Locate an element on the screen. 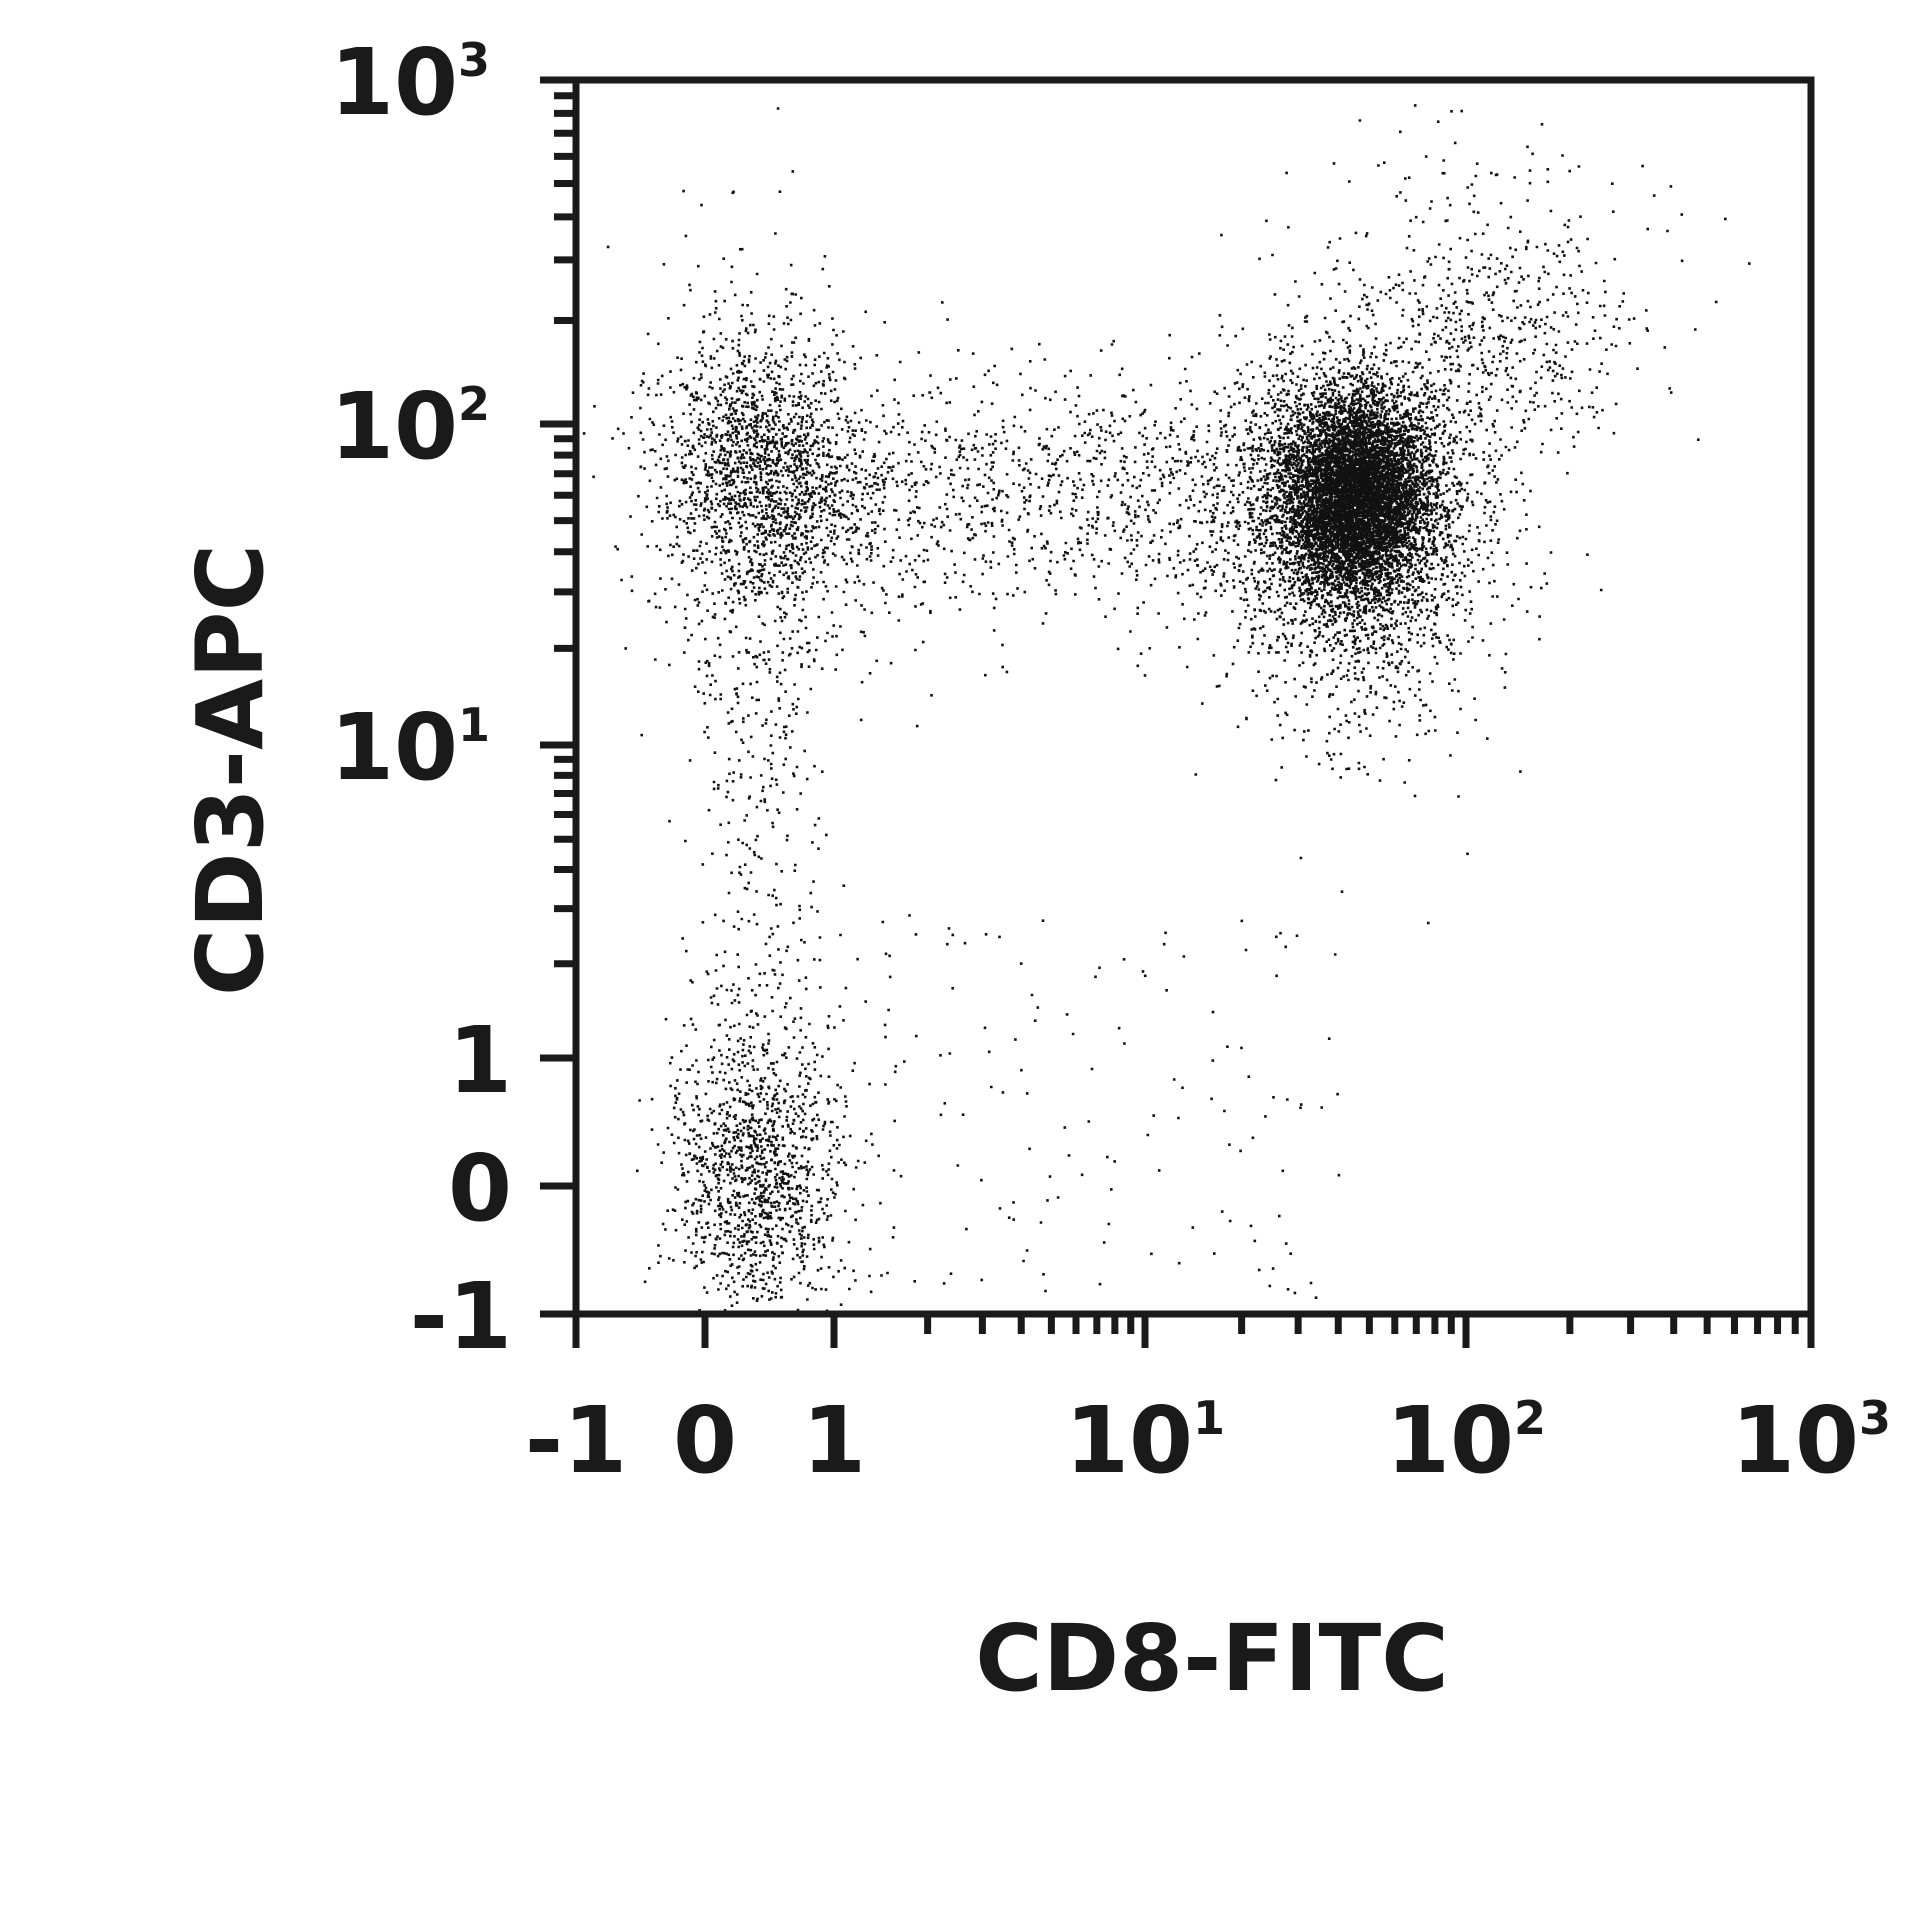 The width and height of the screenshot is (1920, 1920). x-tick-base: -1 is located at coordinates (576, 1440).